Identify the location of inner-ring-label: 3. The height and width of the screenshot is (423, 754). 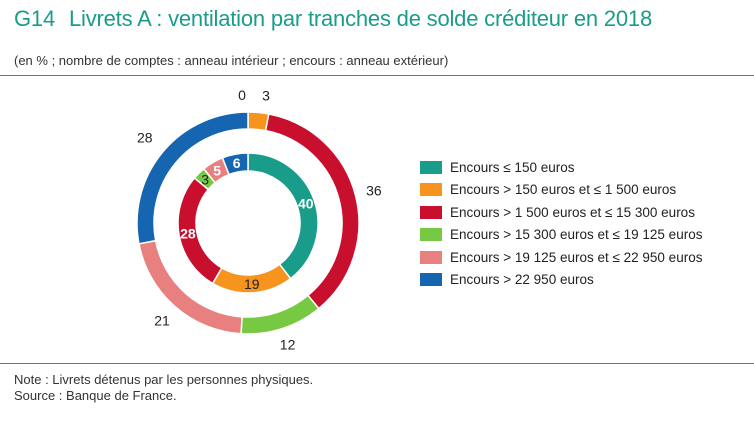
(205, 180).